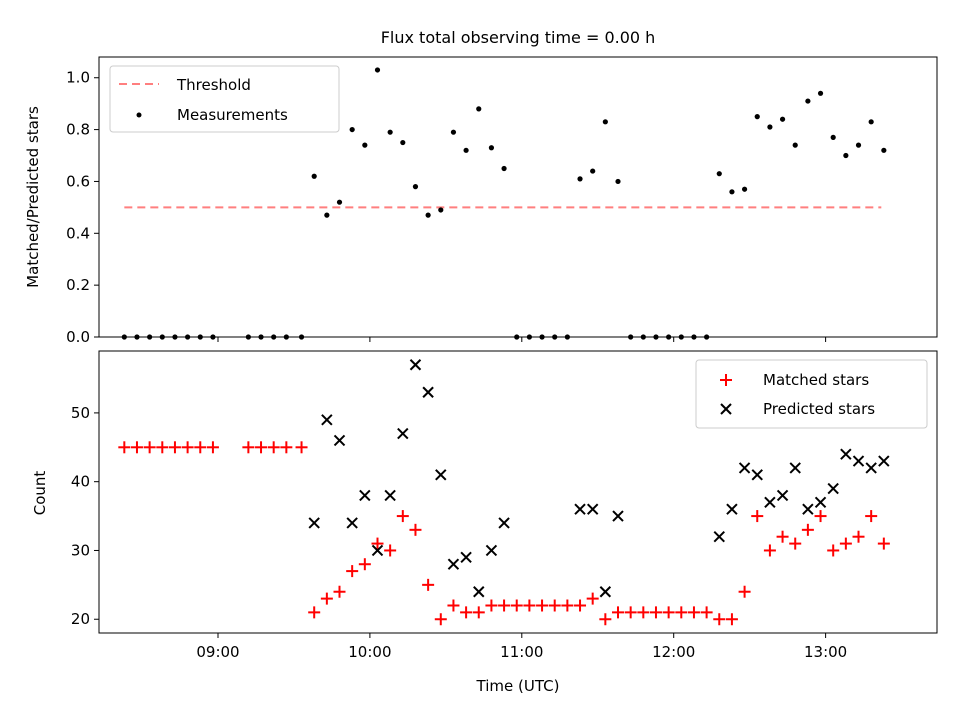 The image size is (960, 720). I want to click on top-y-tick-label: 0.0, so click(78, 337).